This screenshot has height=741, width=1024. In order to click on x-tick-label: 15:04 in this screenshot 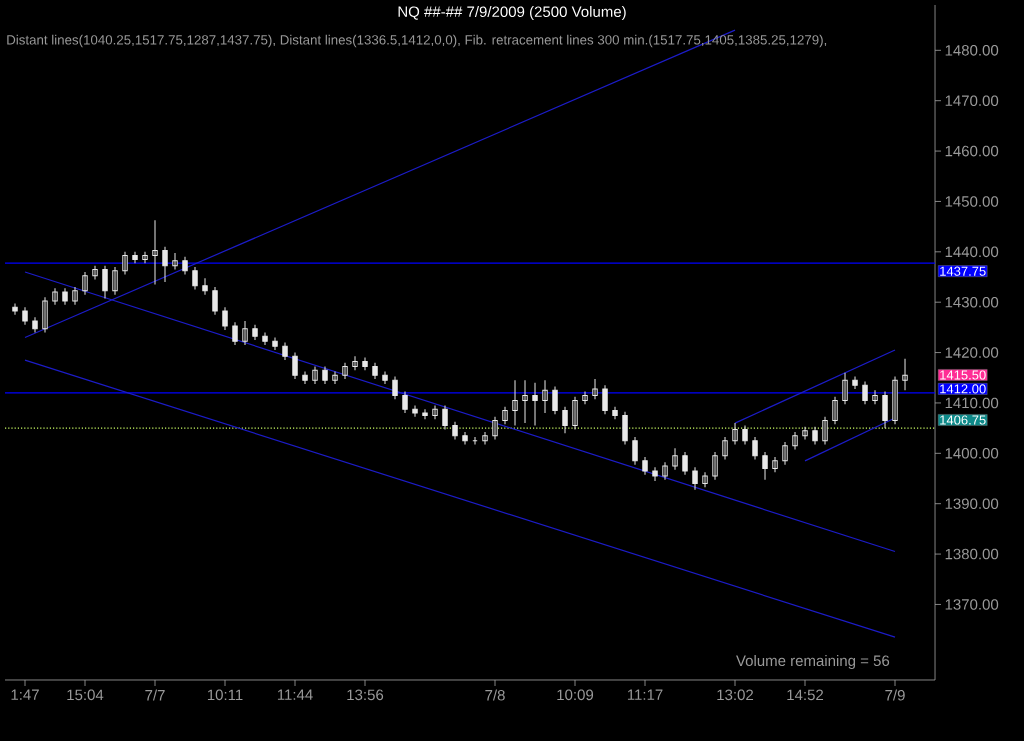, I will do `click(85, 695)`.